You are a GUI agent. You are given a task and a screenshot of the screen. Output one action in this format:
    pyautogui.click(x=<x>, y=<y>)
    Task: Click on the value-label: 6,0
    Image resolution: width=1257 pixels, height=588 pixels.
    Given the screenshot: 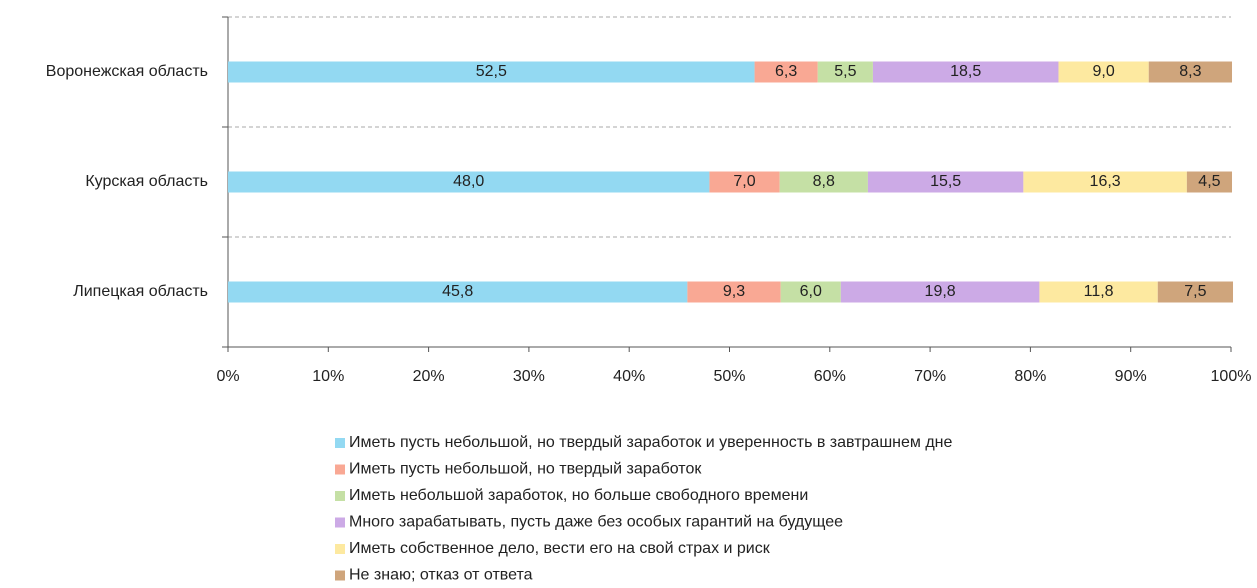 What is the action you would take?
    pyautogui.click(x=811, y=291)
    